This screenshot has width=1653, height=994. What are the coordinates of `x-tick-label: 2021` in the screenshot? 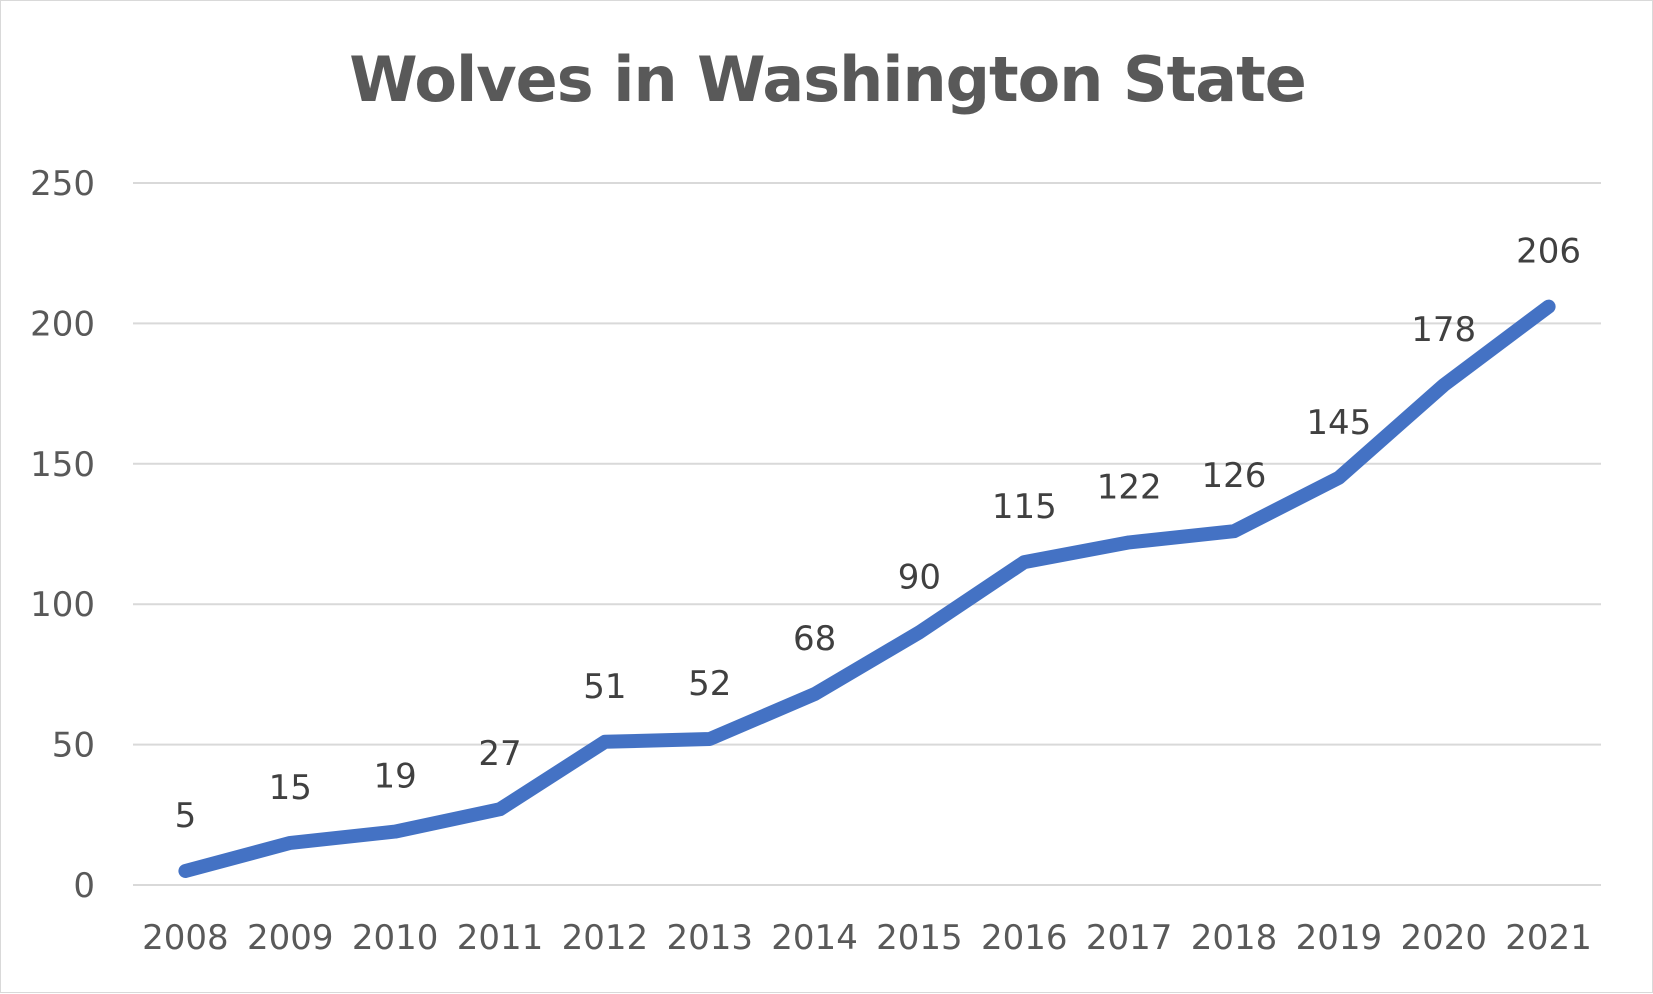 It's located at (1548, 938).